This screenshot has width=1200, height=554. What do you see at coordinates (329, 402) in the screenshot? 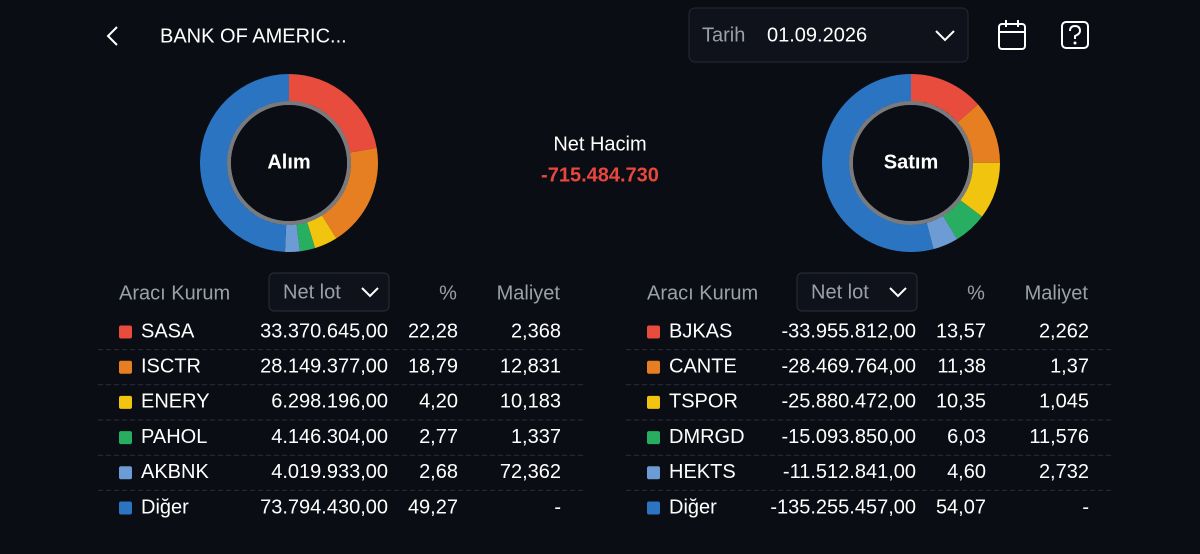
I see `net-lot: 6.298.196,00` at bounding box center [329, 402].